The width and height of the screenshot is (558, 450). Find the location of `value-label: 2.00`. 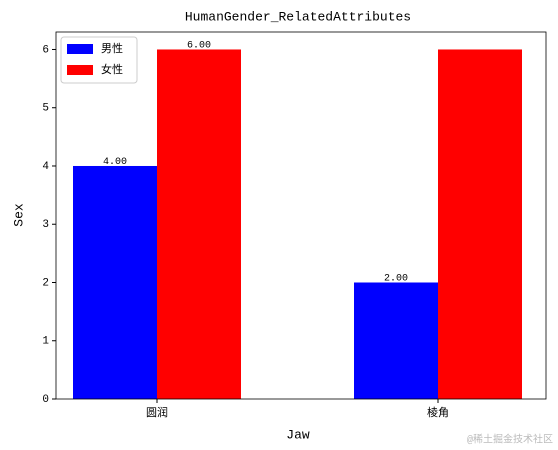

value-label: 2.00 is located at coordinates (396, 278).